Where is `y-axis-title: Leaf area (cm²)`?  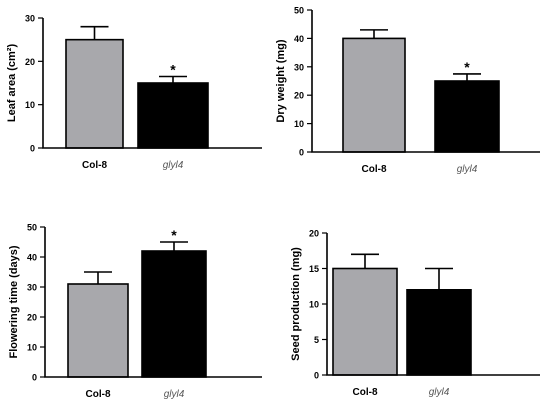
y-axis-title: Leaf area (cm²) is located at coordinates (12, 83).